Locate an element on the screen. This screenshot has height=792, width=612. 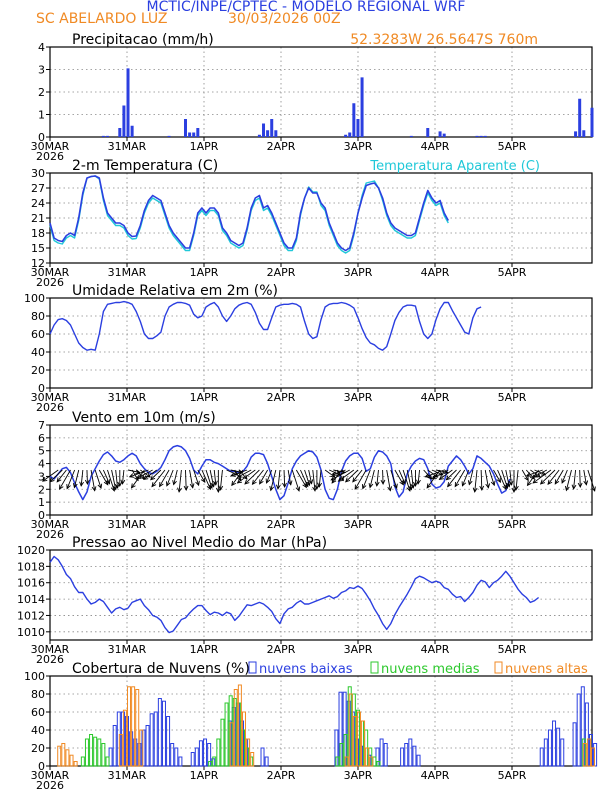
y-tick-label: 20 is located at coordinates (38, 370).